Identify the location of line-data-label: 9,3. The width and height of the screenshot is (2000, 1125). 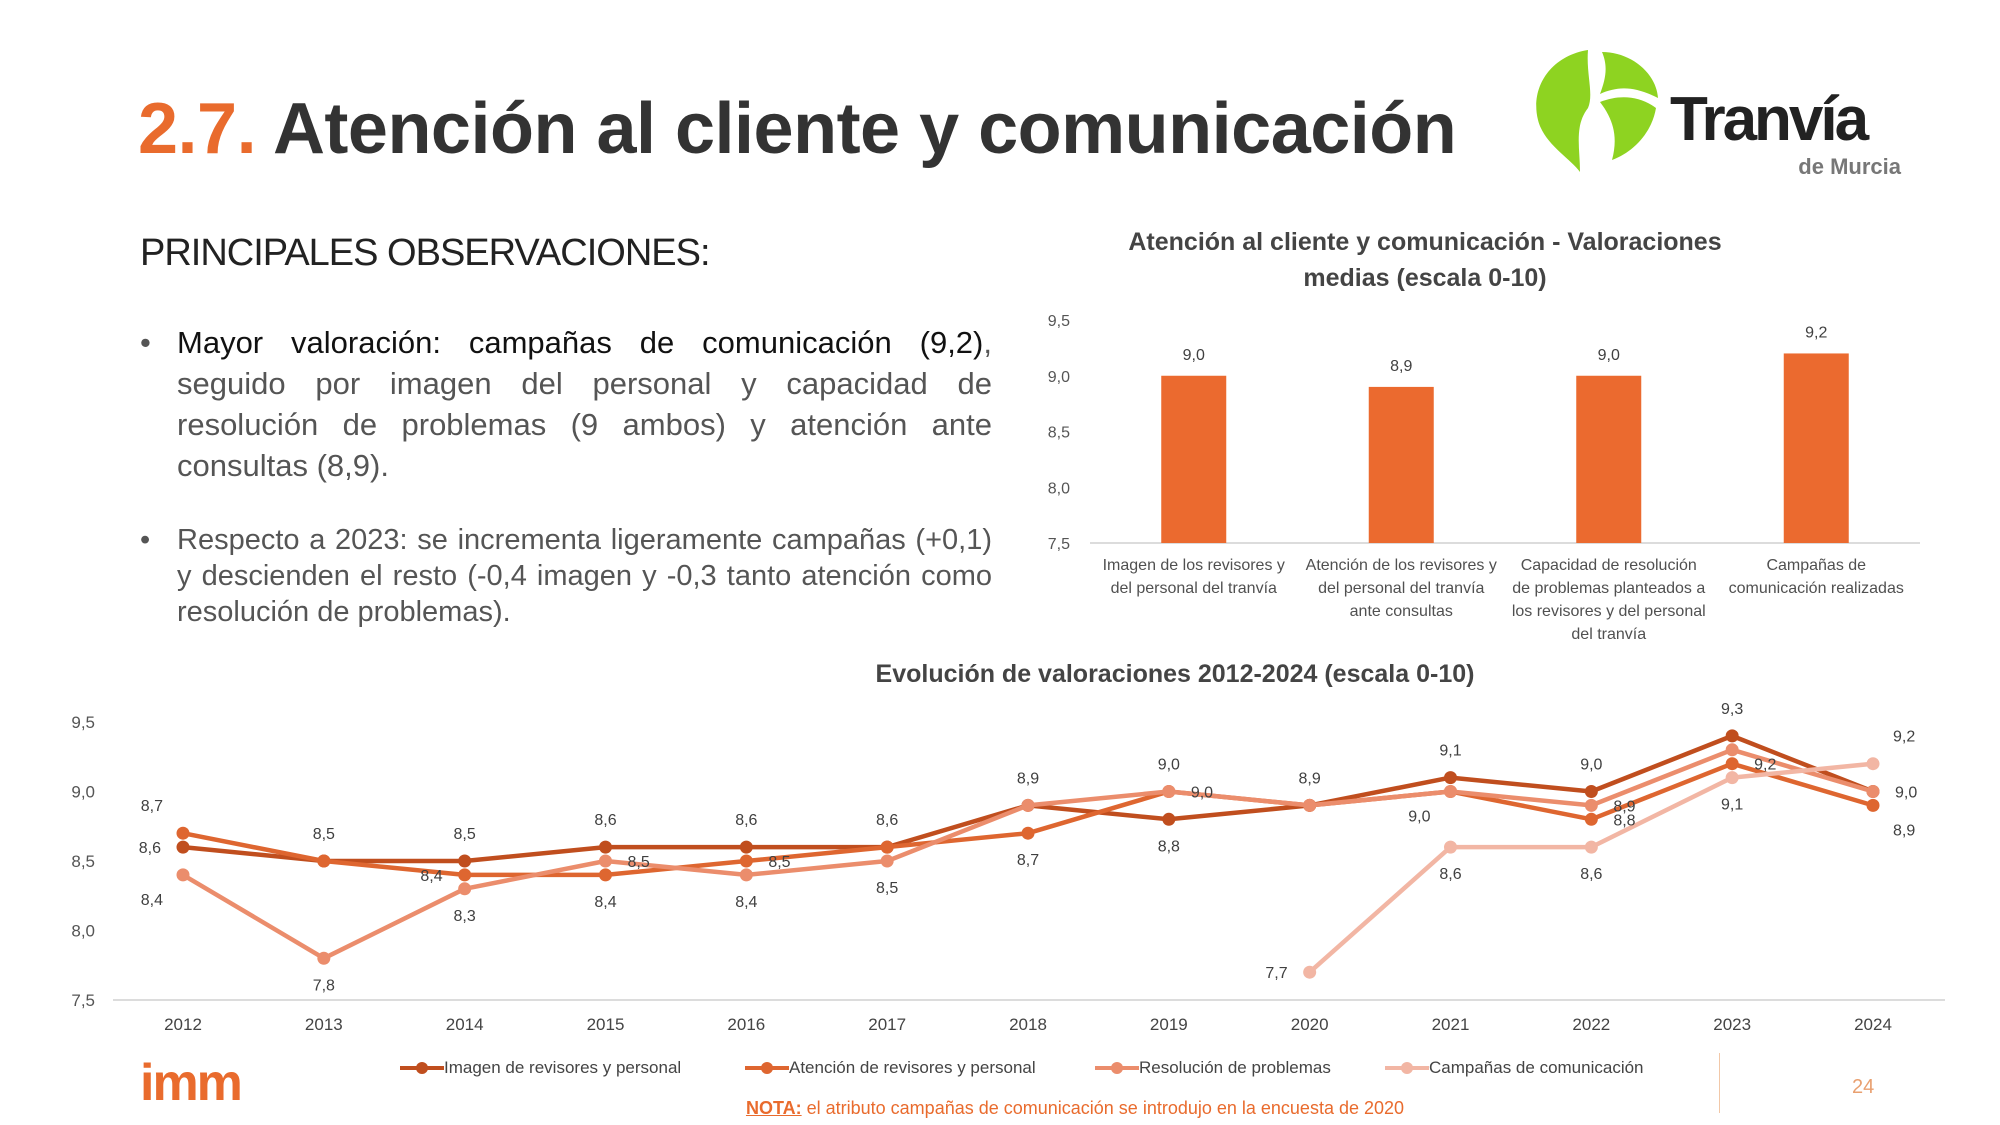
(1732, 709).